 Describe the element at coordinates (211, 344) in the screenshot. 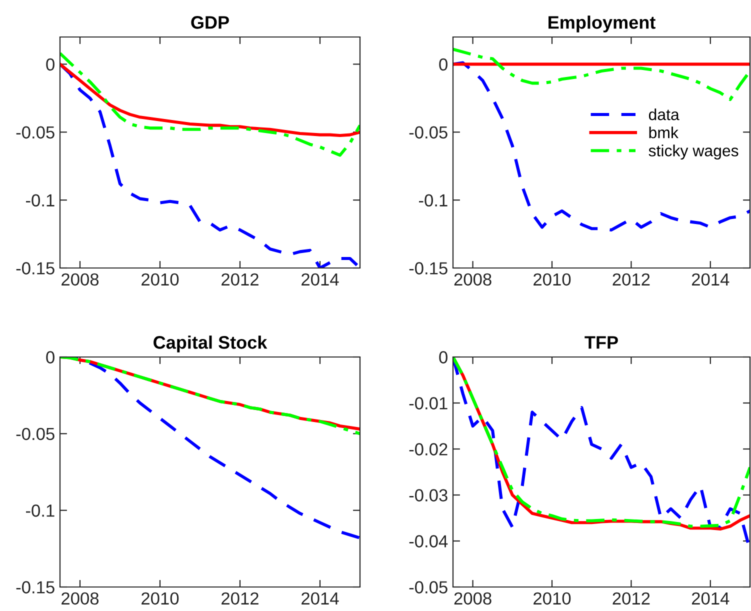

I see `chart-title: Capital Stock` at that location.